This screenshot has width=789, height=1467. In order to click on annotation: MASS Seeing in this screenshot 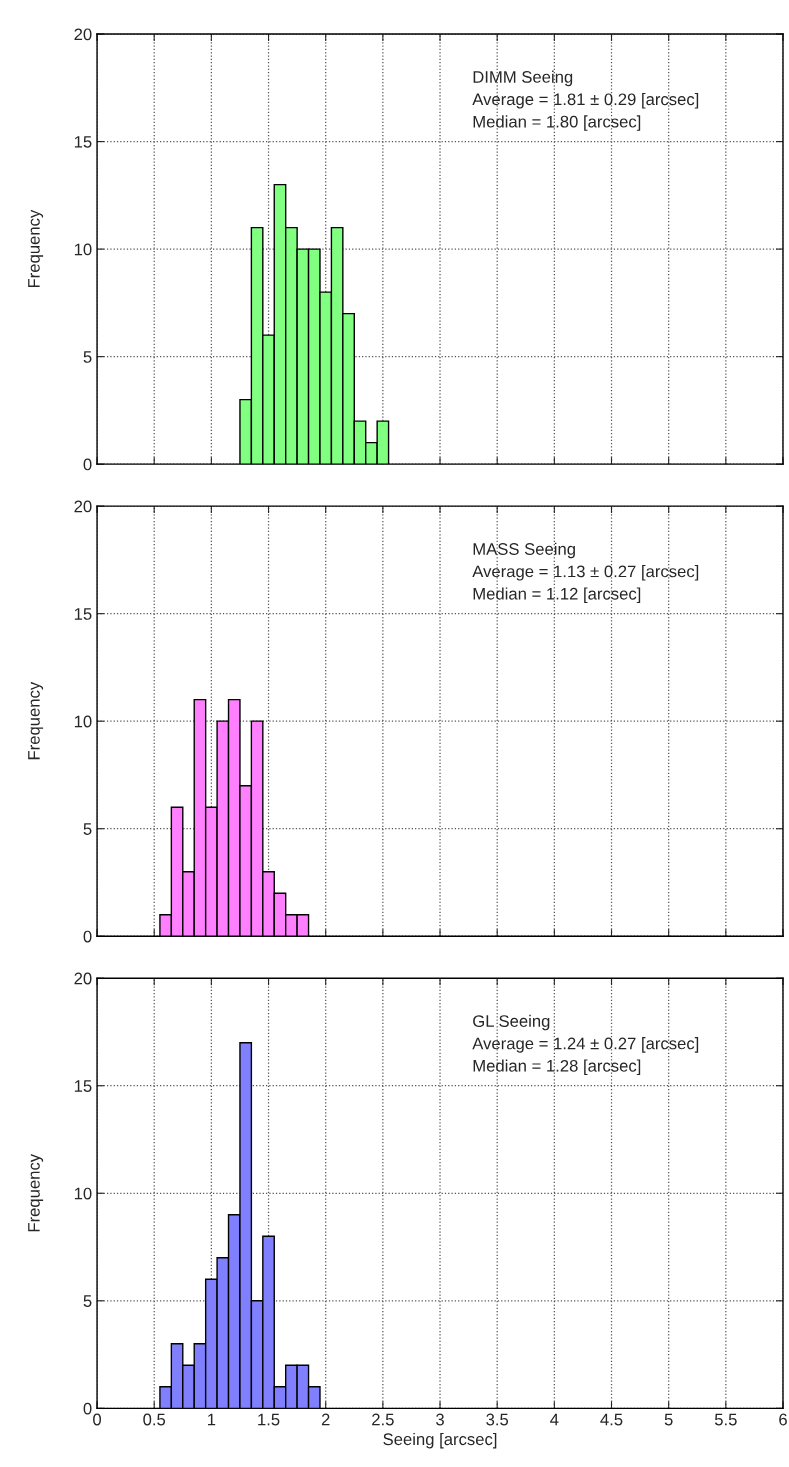, I will do `click(524, 550)`.